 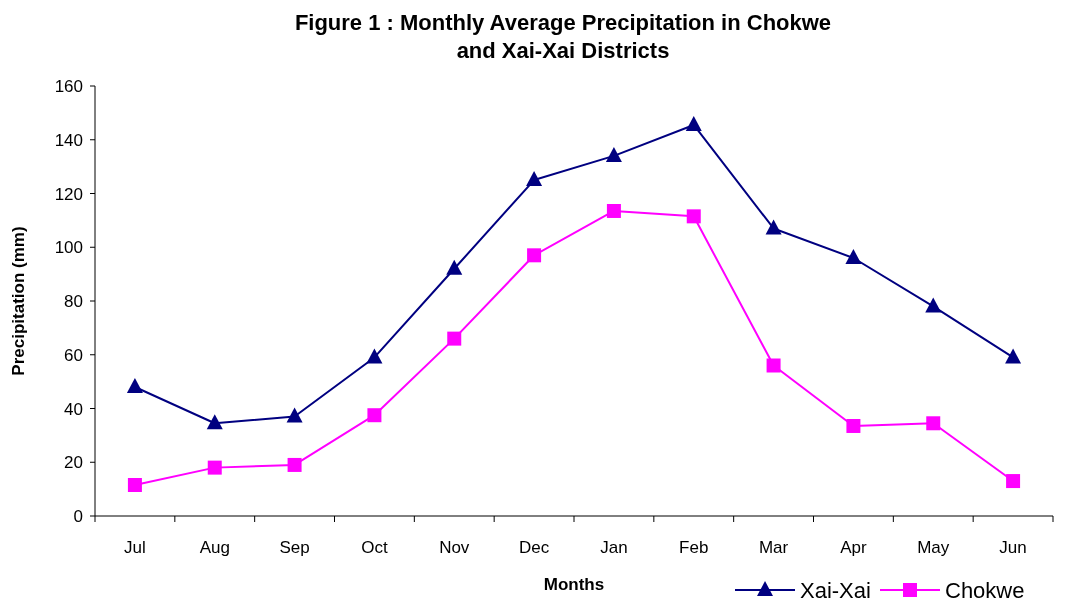 I want to click on y-tick-label: 40, so click(x=73, y=409).